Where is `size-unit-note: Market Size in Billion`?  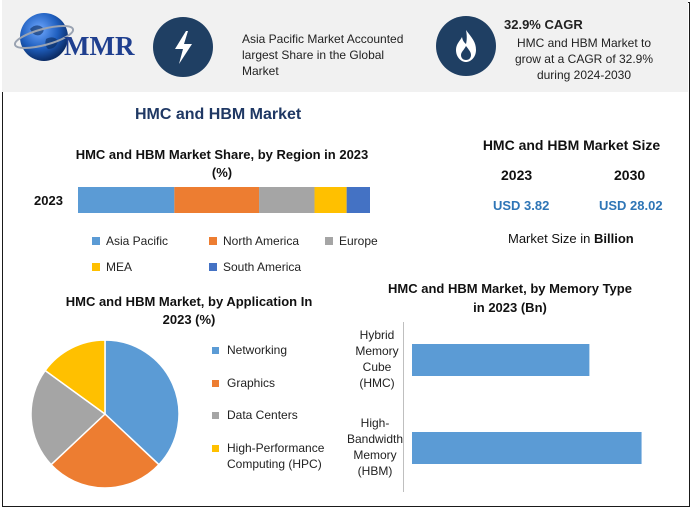 size-unit-note: Market Size in Billion is located at coordinates (571, 238).